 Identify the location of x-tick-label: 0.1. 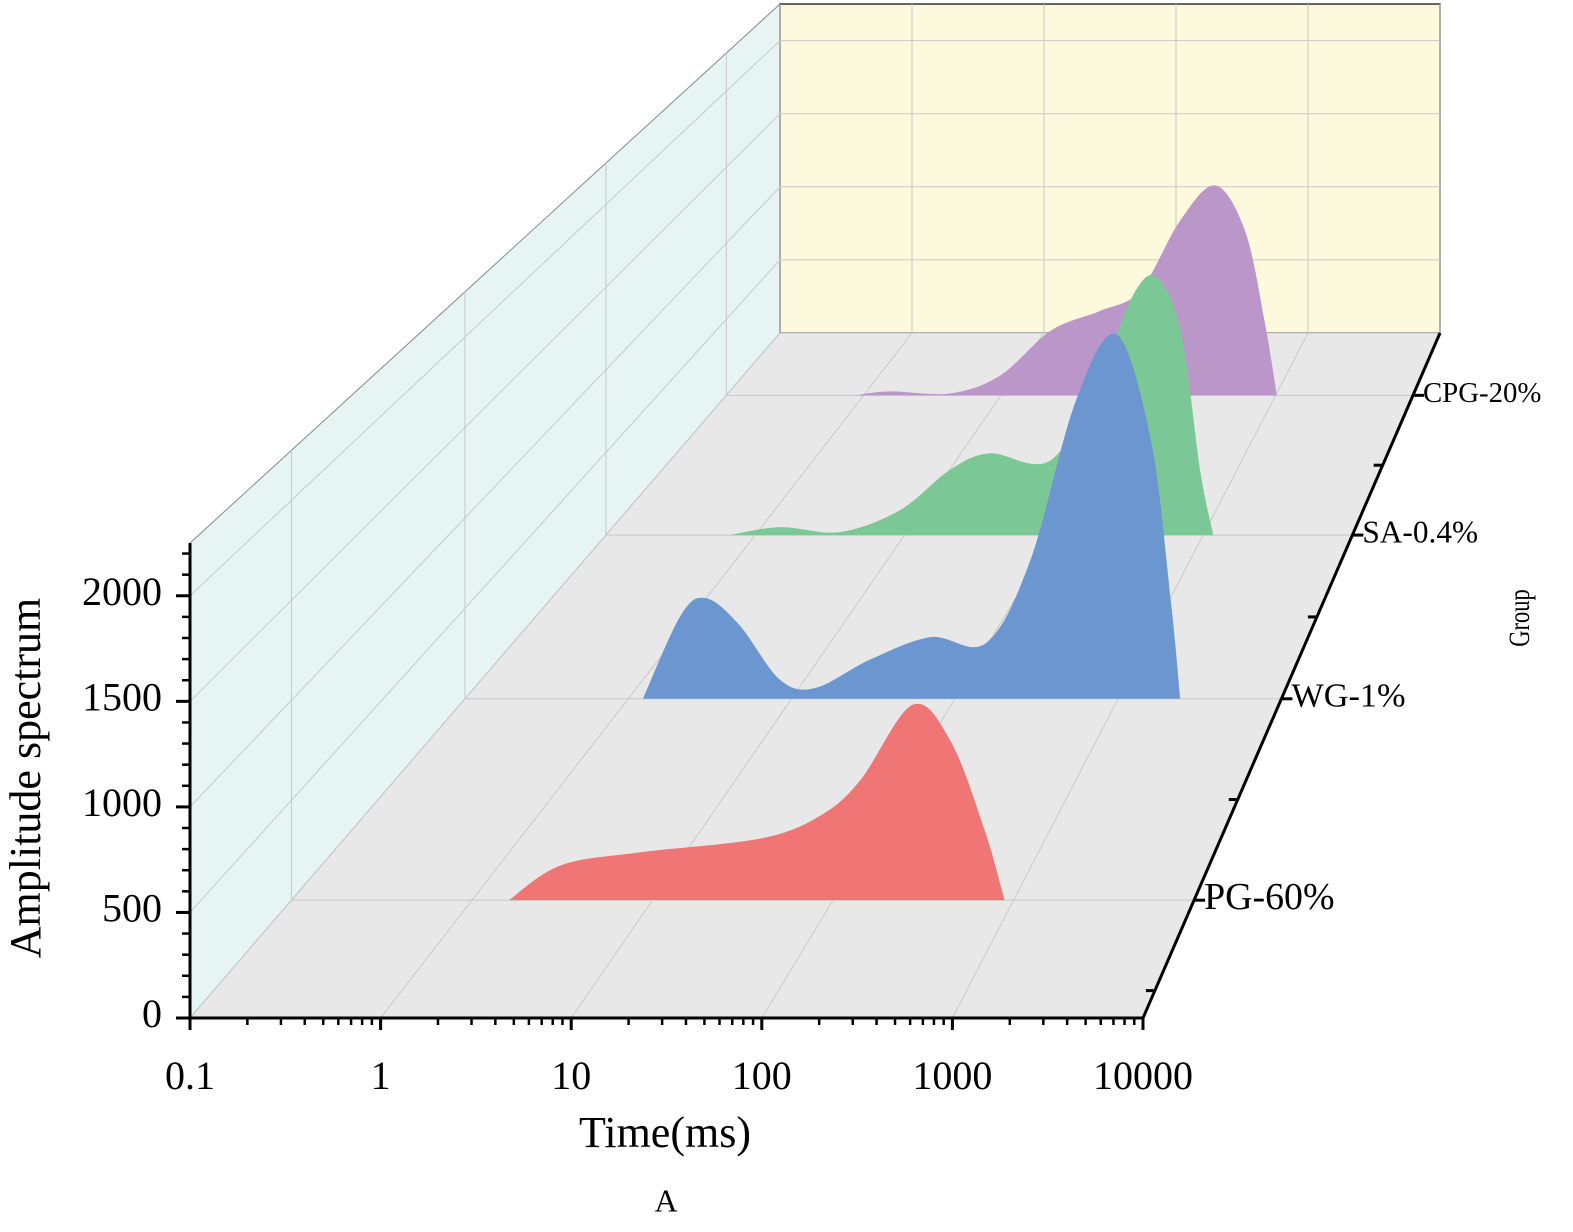
(190, 1075).